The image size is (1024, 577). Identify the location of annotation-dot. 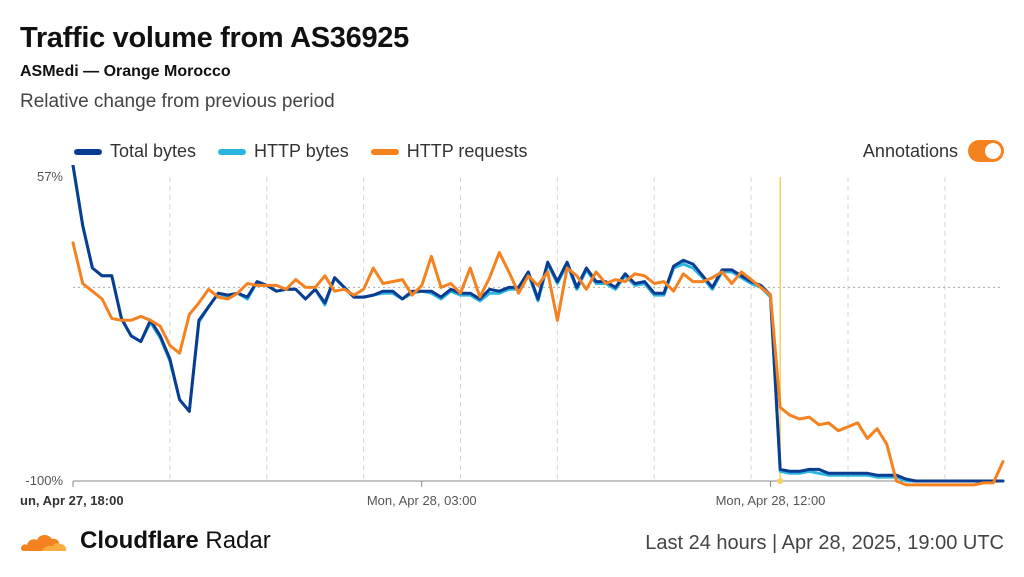
(780, 481).